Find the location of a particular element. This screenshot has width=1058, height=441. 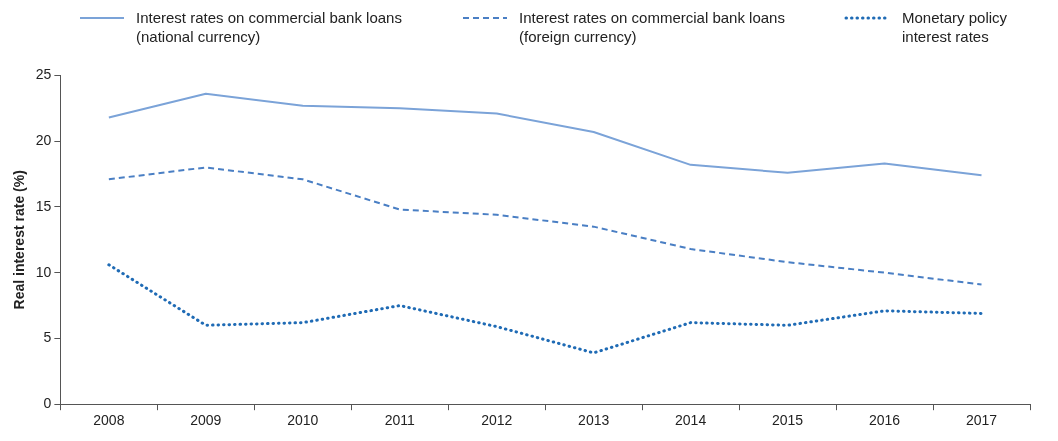

x-tick-label: 2016 is located at coordinates (884, 420).